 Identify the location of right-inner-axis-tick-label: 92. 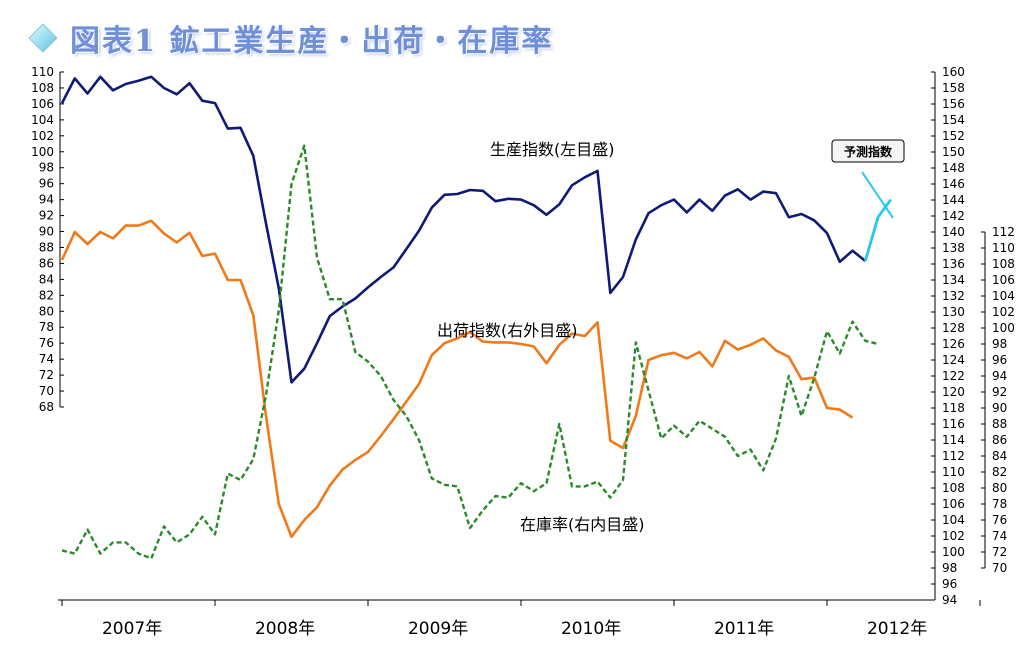
(999, 392).